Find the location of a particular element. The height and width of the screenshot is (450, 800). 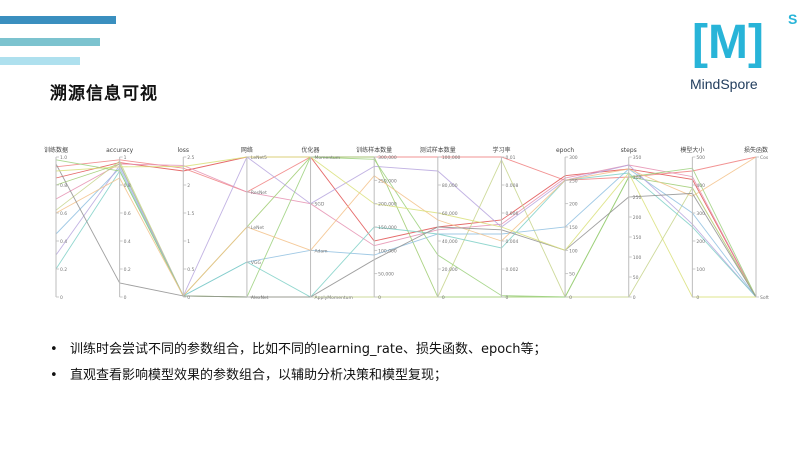

slide-title: 溯源信息可视 is located at coordinates (104, 94).